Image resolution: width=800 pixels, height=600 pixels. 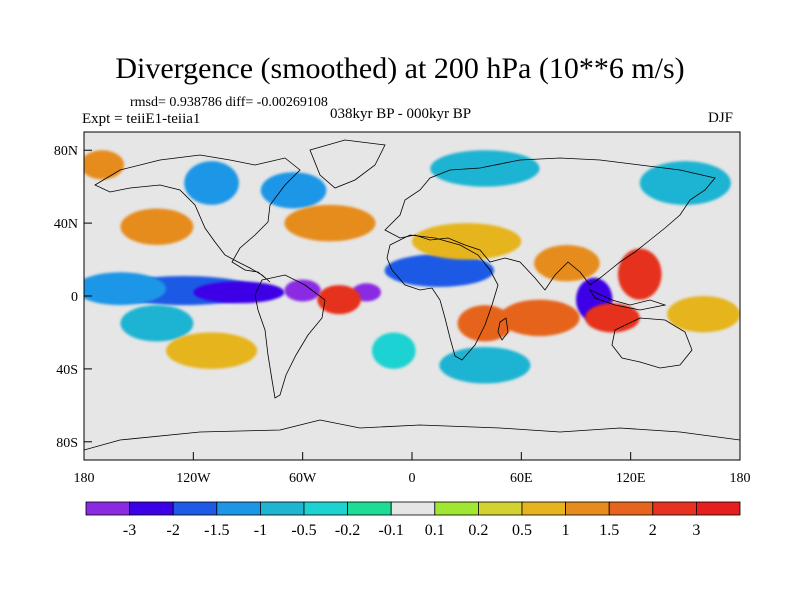 I want to click on stats-text: rmsd= 0.938786 diff= -0.00269108, so click(x=229, y=102).